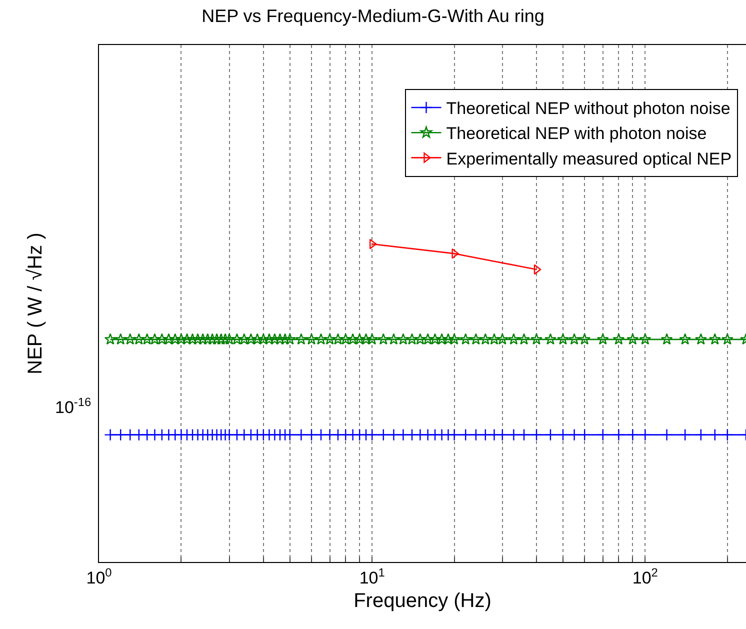 The image size is (746, 629). Describe the element at coordinates (35, 303) in the screenshot. I see `y-axis-title: NEP ( W / √Hz )` at that location.